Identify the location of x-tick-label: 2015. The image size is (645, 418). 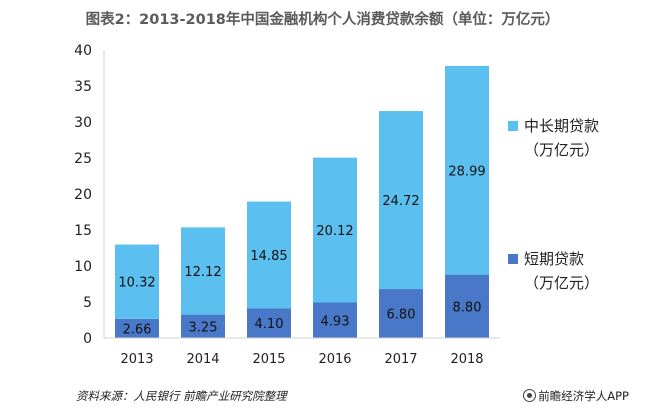
(268, 359).